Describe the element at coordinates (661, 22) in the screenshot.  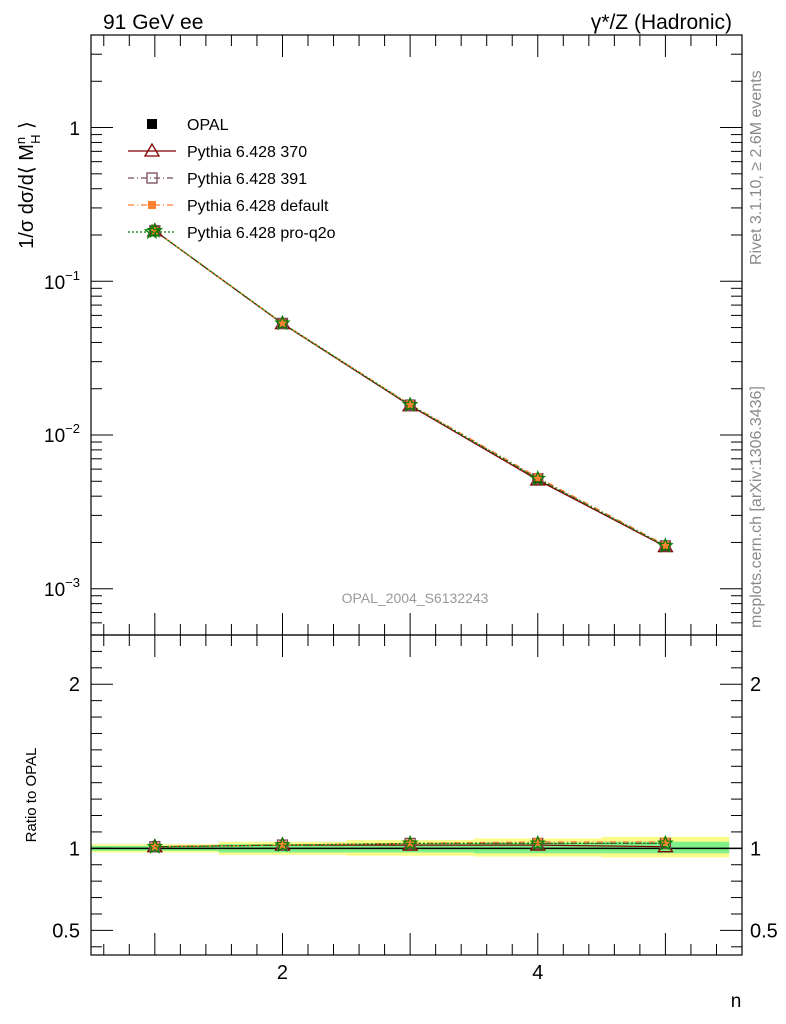
I see `header-right-label: γ*/Z (Hadronic)` at that location.